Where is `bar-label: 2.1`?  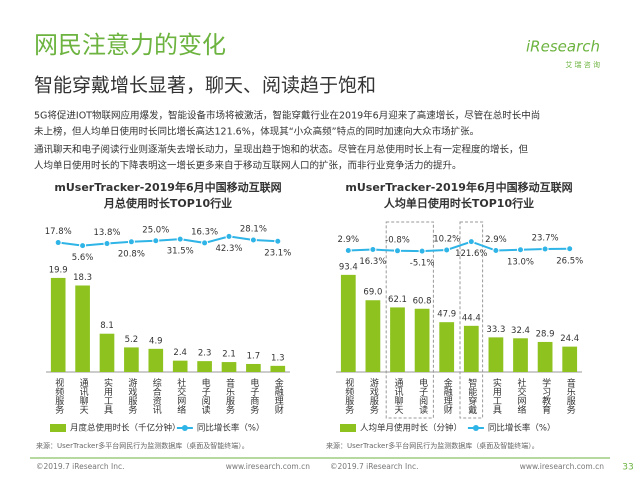
bar-label: 2.1 is located at coordinates (229, 355).